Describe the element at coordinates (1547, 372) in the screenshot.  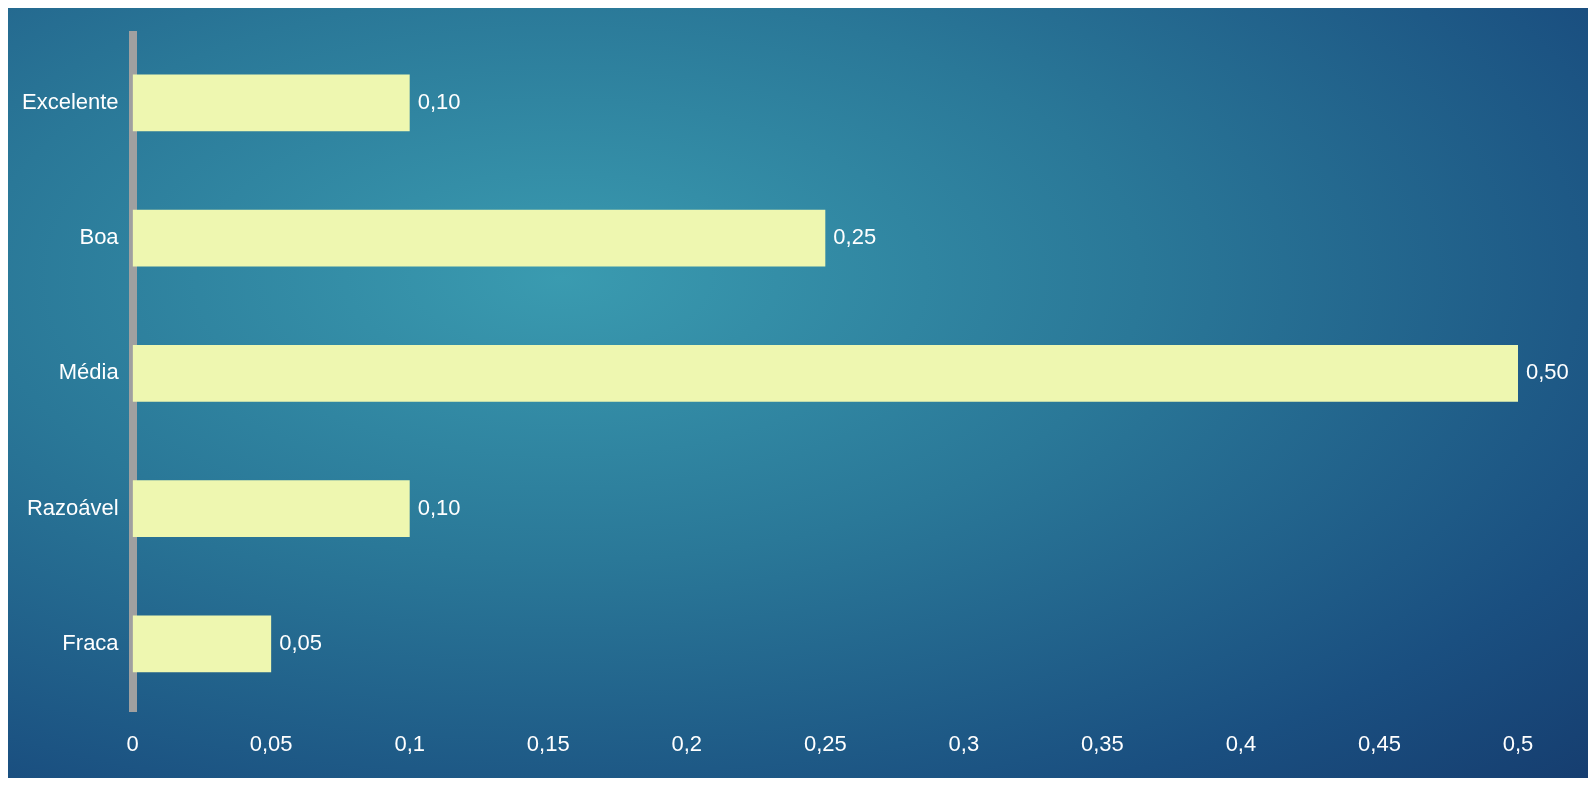
I see `data-label: 0,50` at that location.